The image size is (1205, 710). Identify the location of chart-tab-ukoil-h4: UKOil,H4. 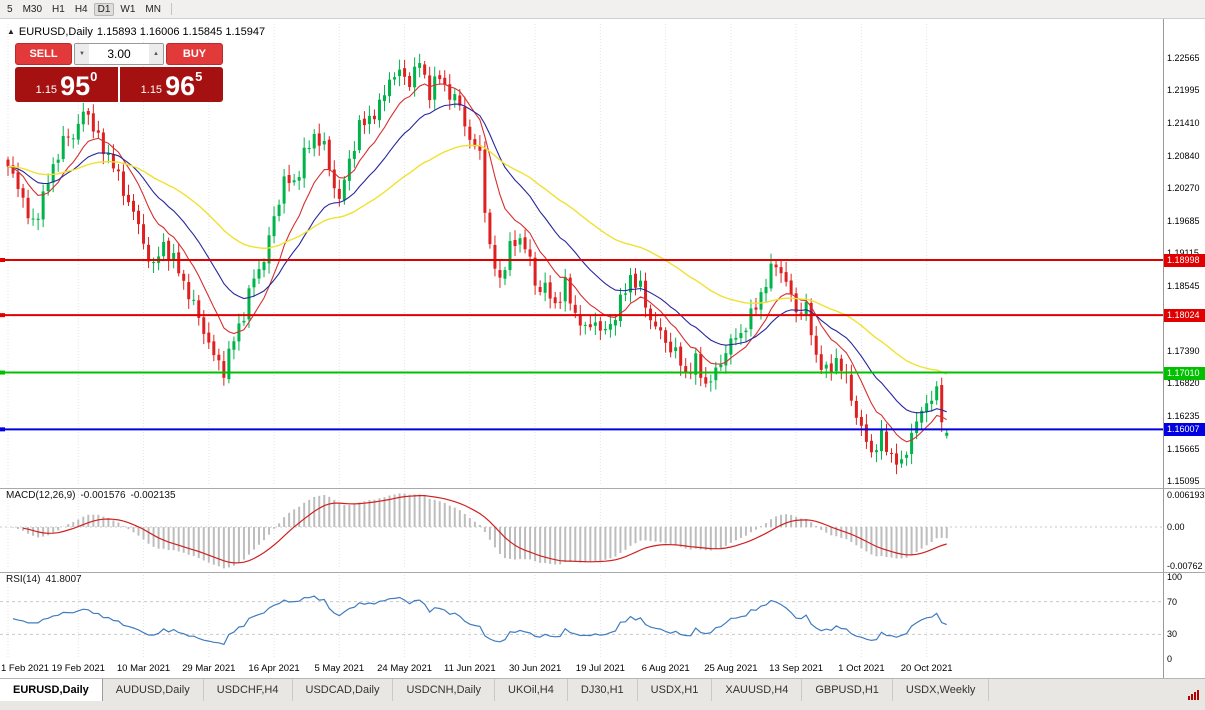
(531, 690).